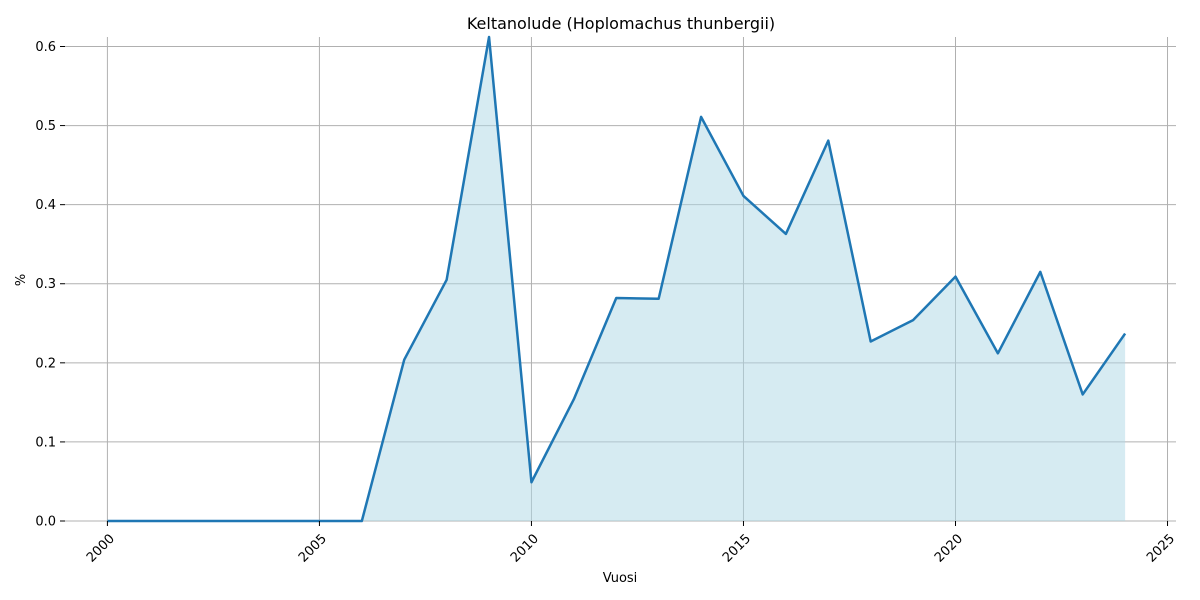  I want to click on y-axis: 0.0 0.1 0.2 0.3 0.4 0.5 0.6, so click(50, 285).